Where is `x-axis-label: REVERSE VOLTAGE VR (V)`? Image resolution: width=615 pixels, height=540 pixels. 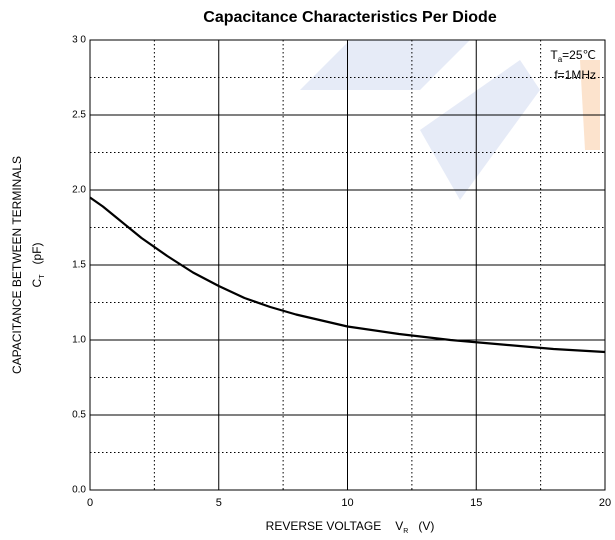
x-axis-label: REVERSE VOLTAGE VR (V) is located at coordinates (350, 527).